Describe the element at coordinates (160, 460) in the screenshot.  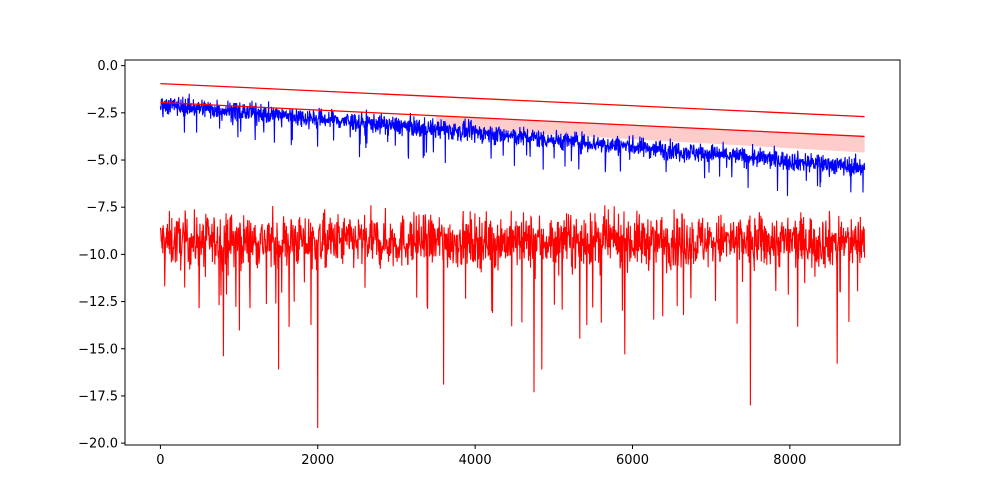
I see `x-tick-label: 0` at that location.